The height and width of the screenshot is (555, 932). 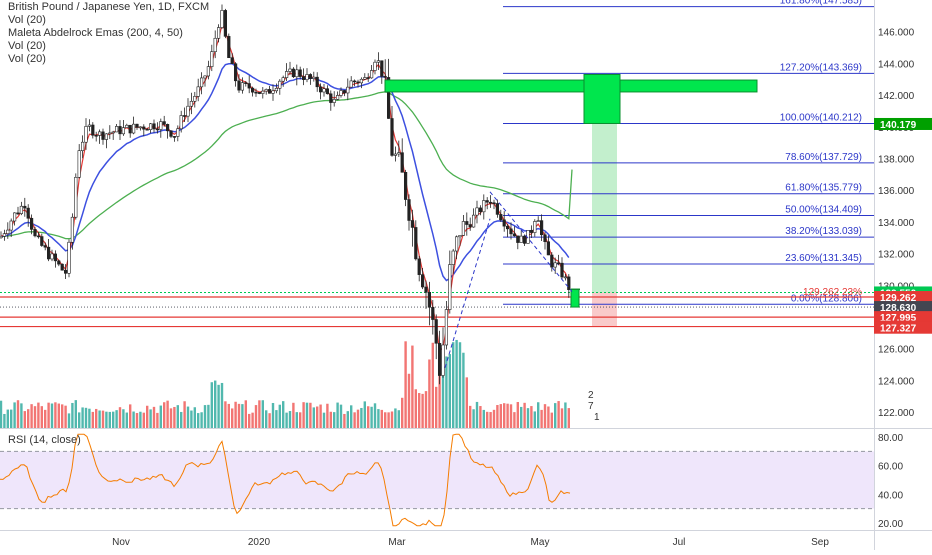 I want to click on fib-level-label: 78.60%(137.729), so click(x=823, y=157).